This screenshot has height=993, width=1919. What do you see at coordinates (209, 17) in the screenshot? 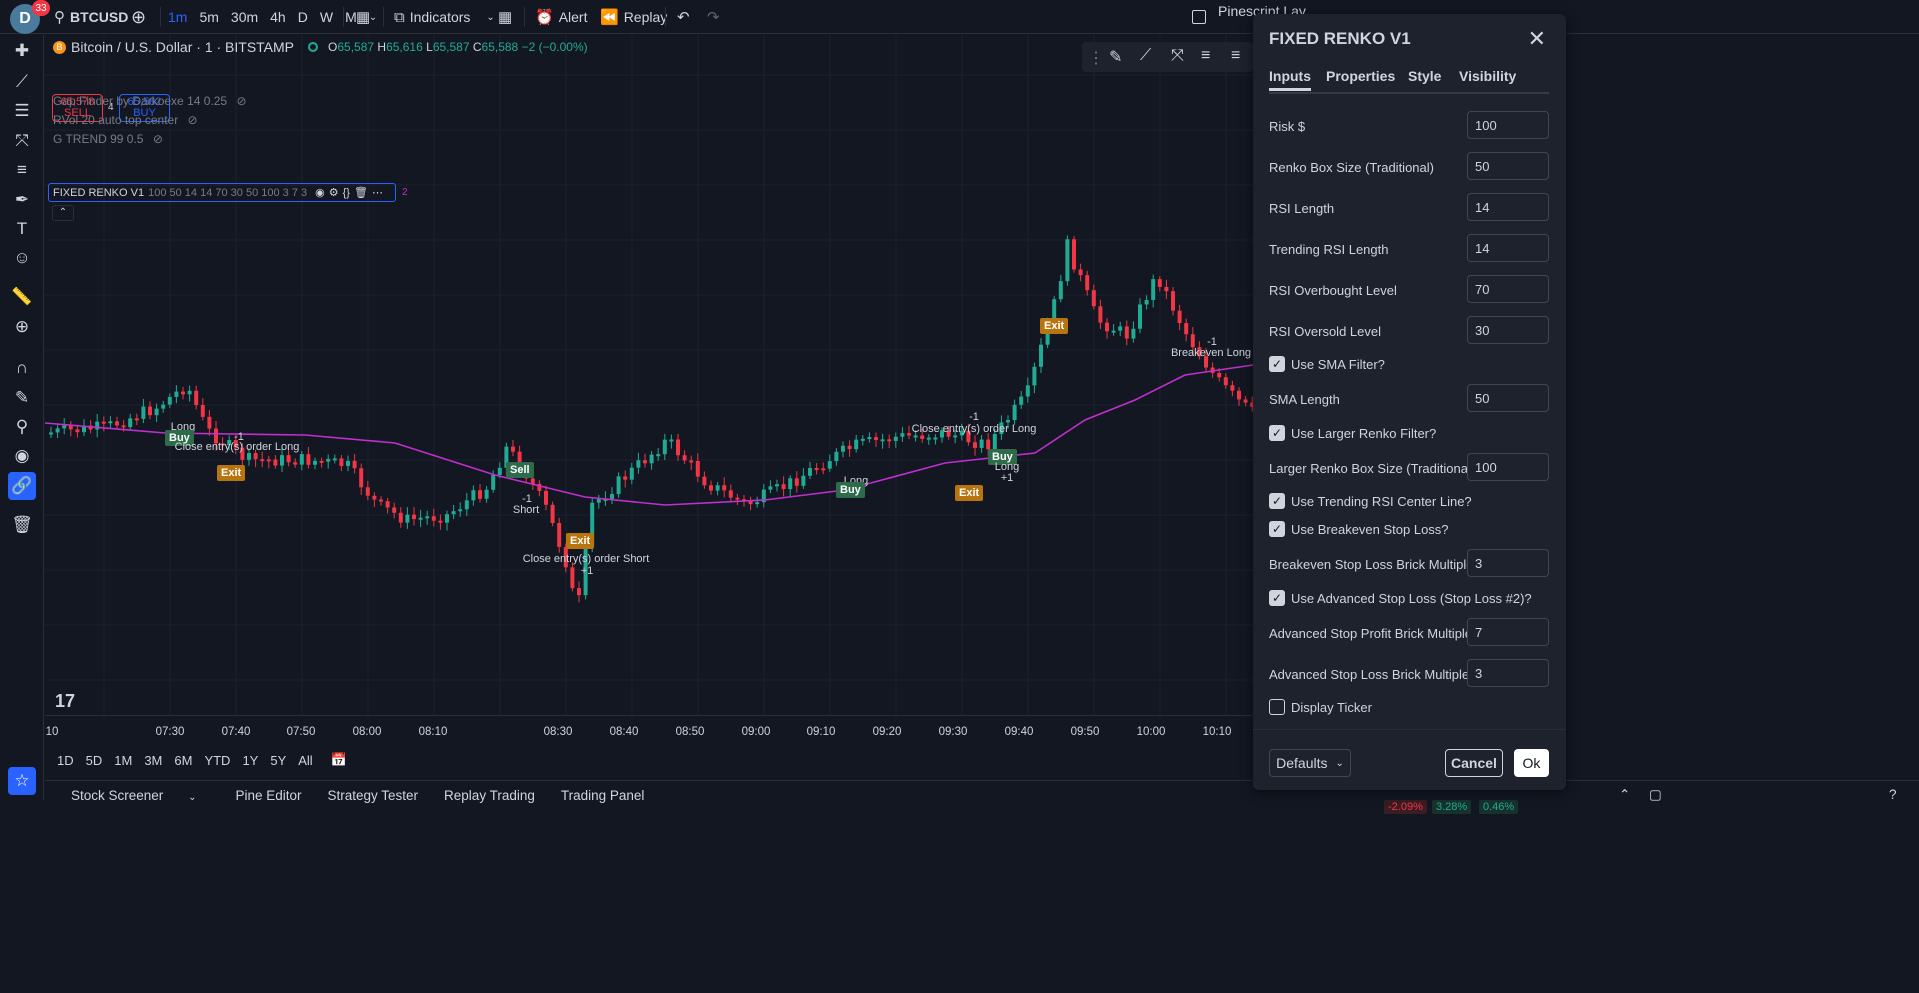
I see `interval-5m: 5m` at bounding box center [209, 17].